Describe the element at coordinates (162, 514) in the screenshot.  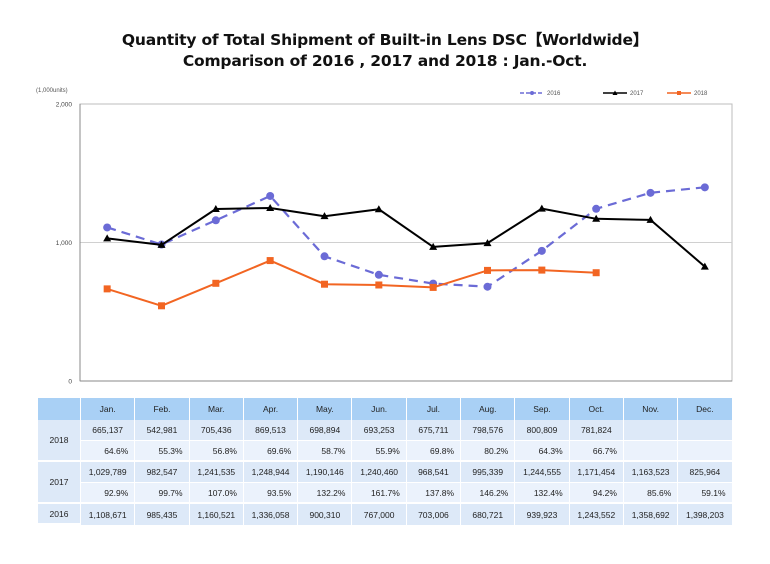
I see `table-cell-quantity: 985,435` at that location.